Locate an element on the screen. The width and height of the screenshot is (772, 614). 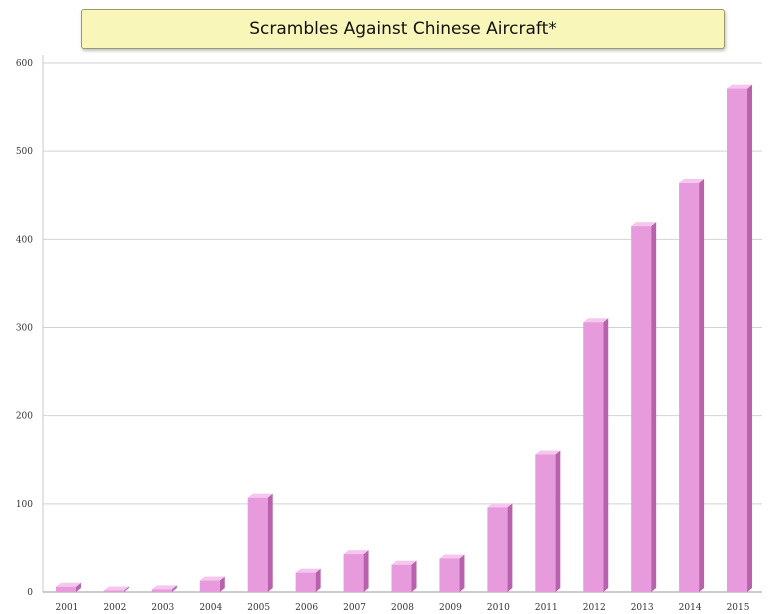
bar-2015 is located at coordinates (740, 338).